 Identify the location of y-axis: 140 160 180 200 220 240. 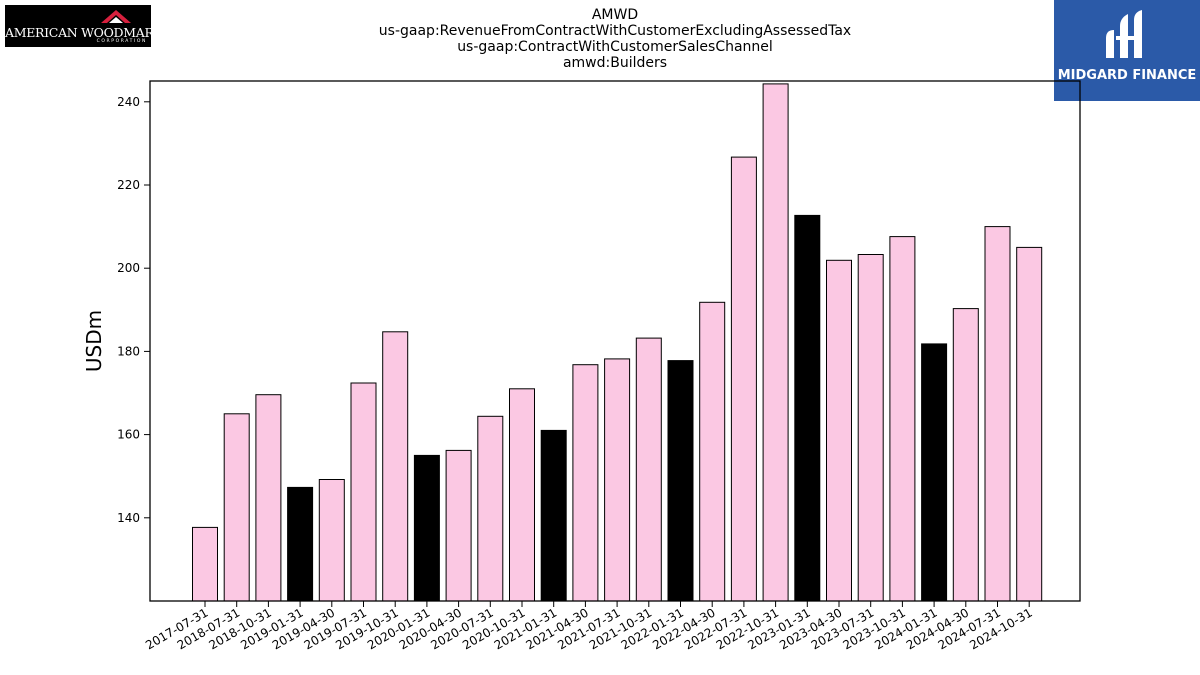
(133, 310).